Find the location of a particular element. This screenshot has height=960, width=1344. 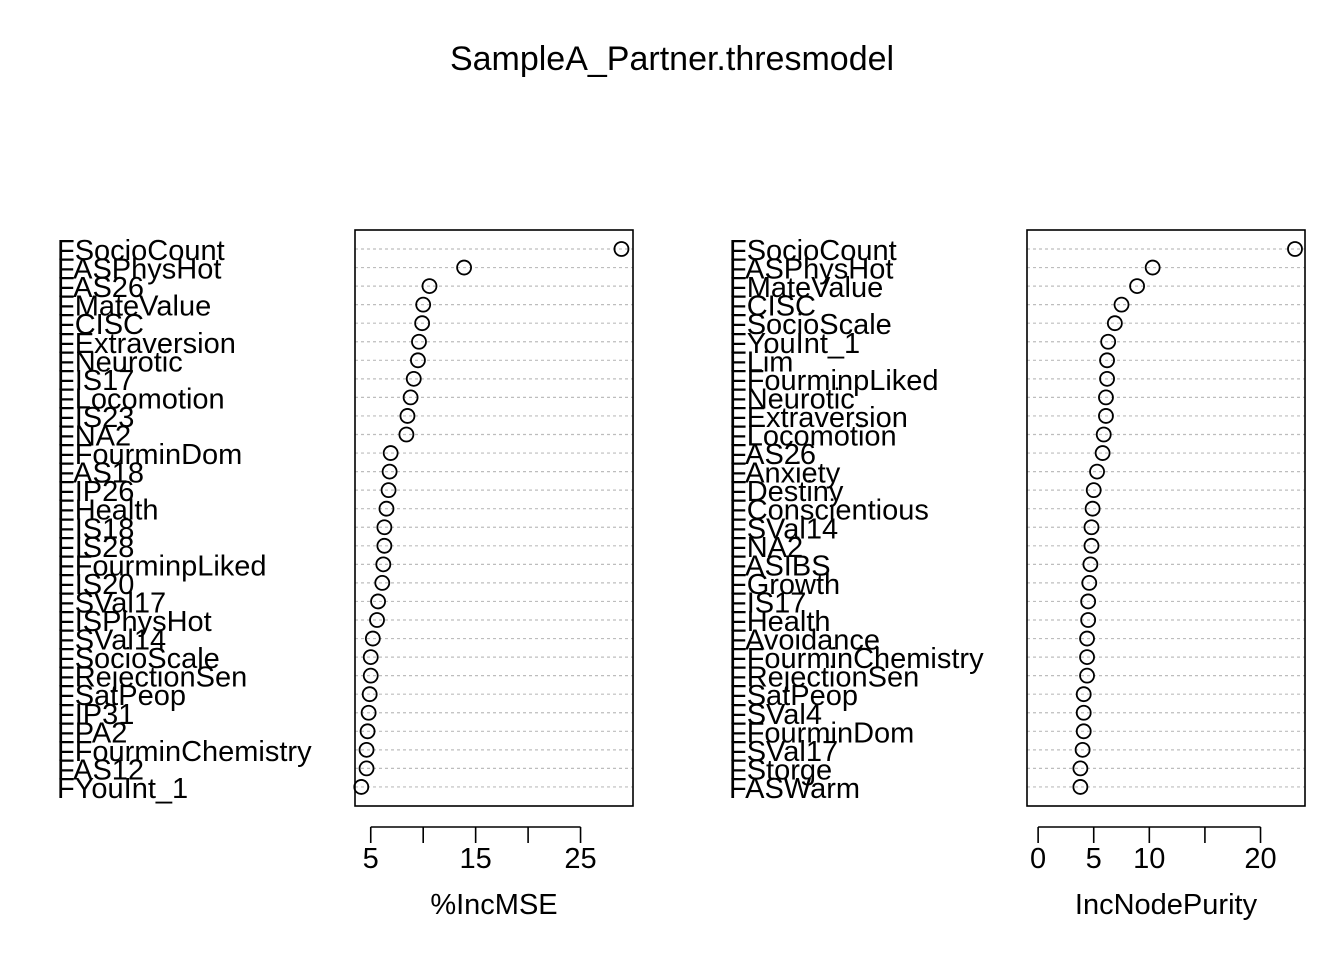

category-label: FASWarm is located at coordinates (794, 789).